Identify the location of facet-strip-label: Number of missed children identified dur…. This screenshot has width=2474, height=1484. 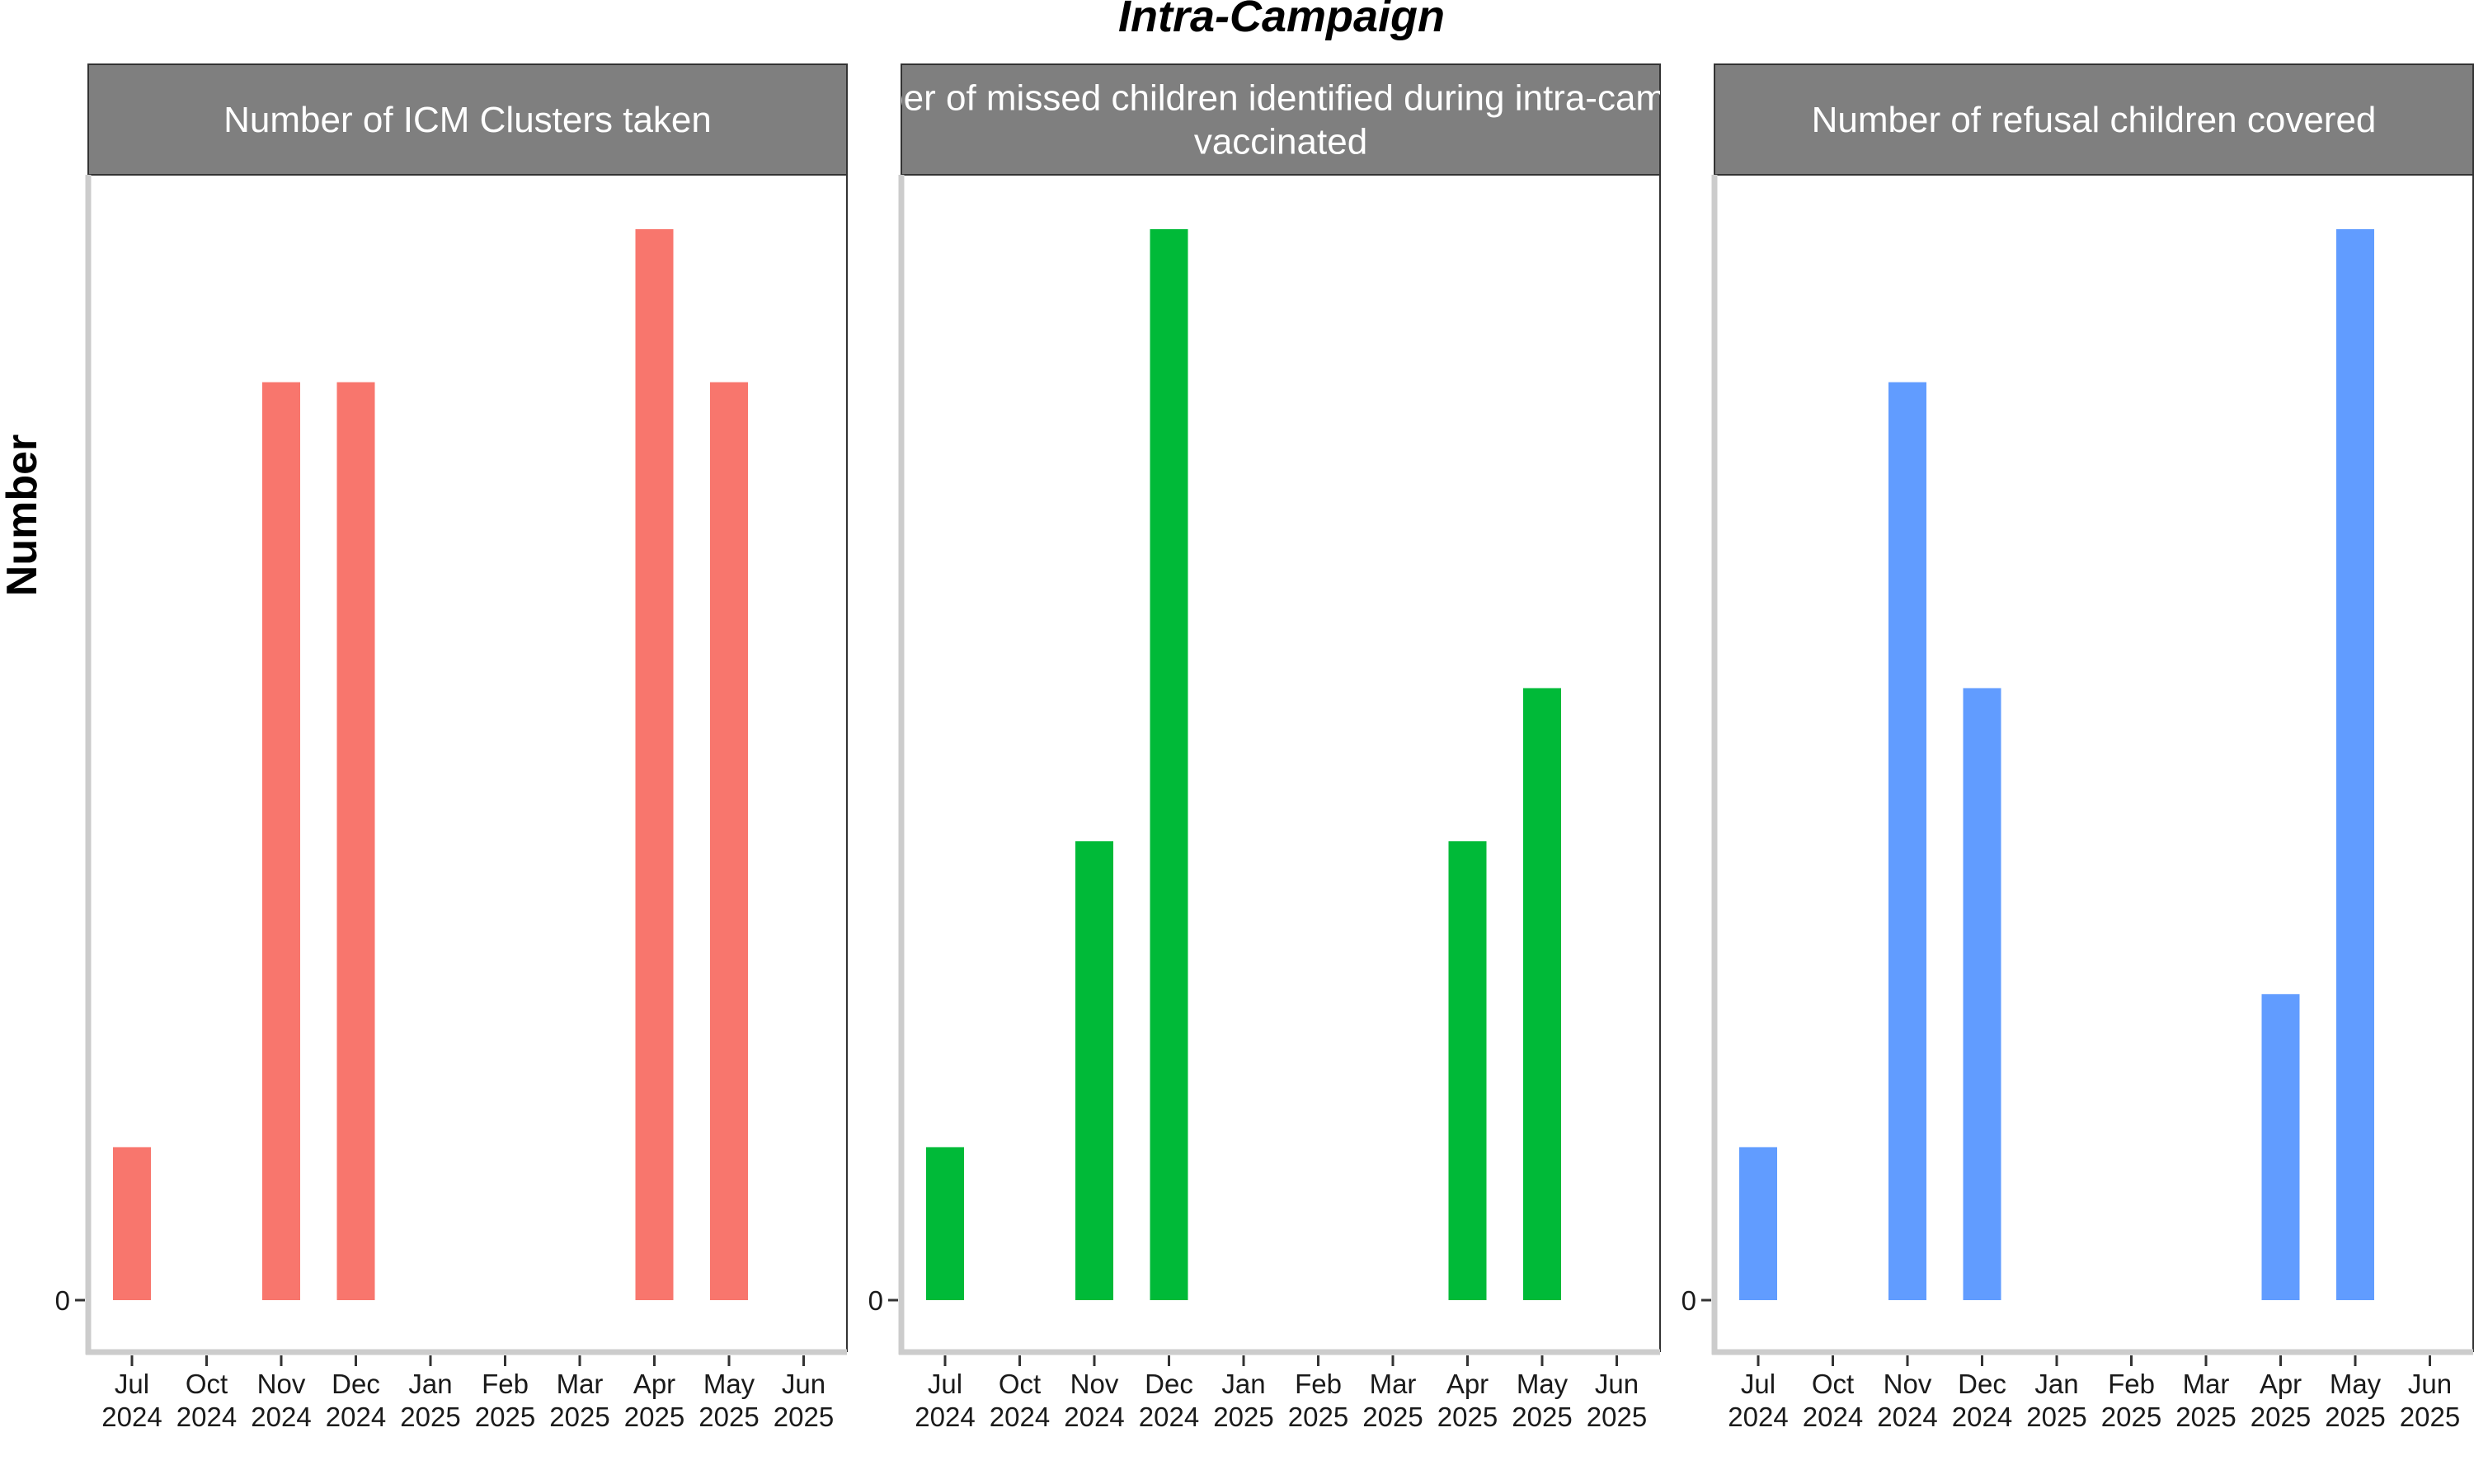
(1280, 120).